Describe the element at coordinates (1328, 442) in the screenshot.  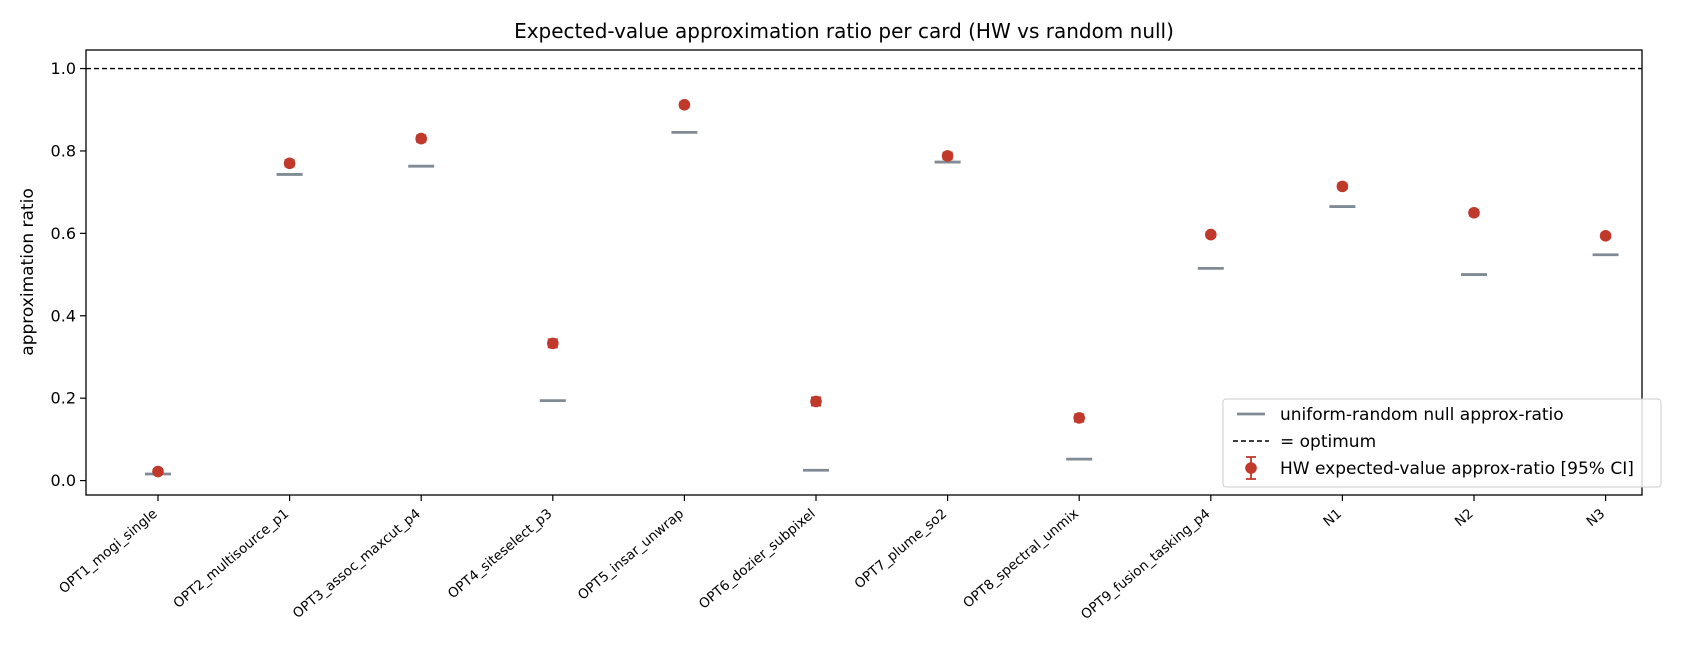
I see `legend-optimum-label: = optimum` at that location.